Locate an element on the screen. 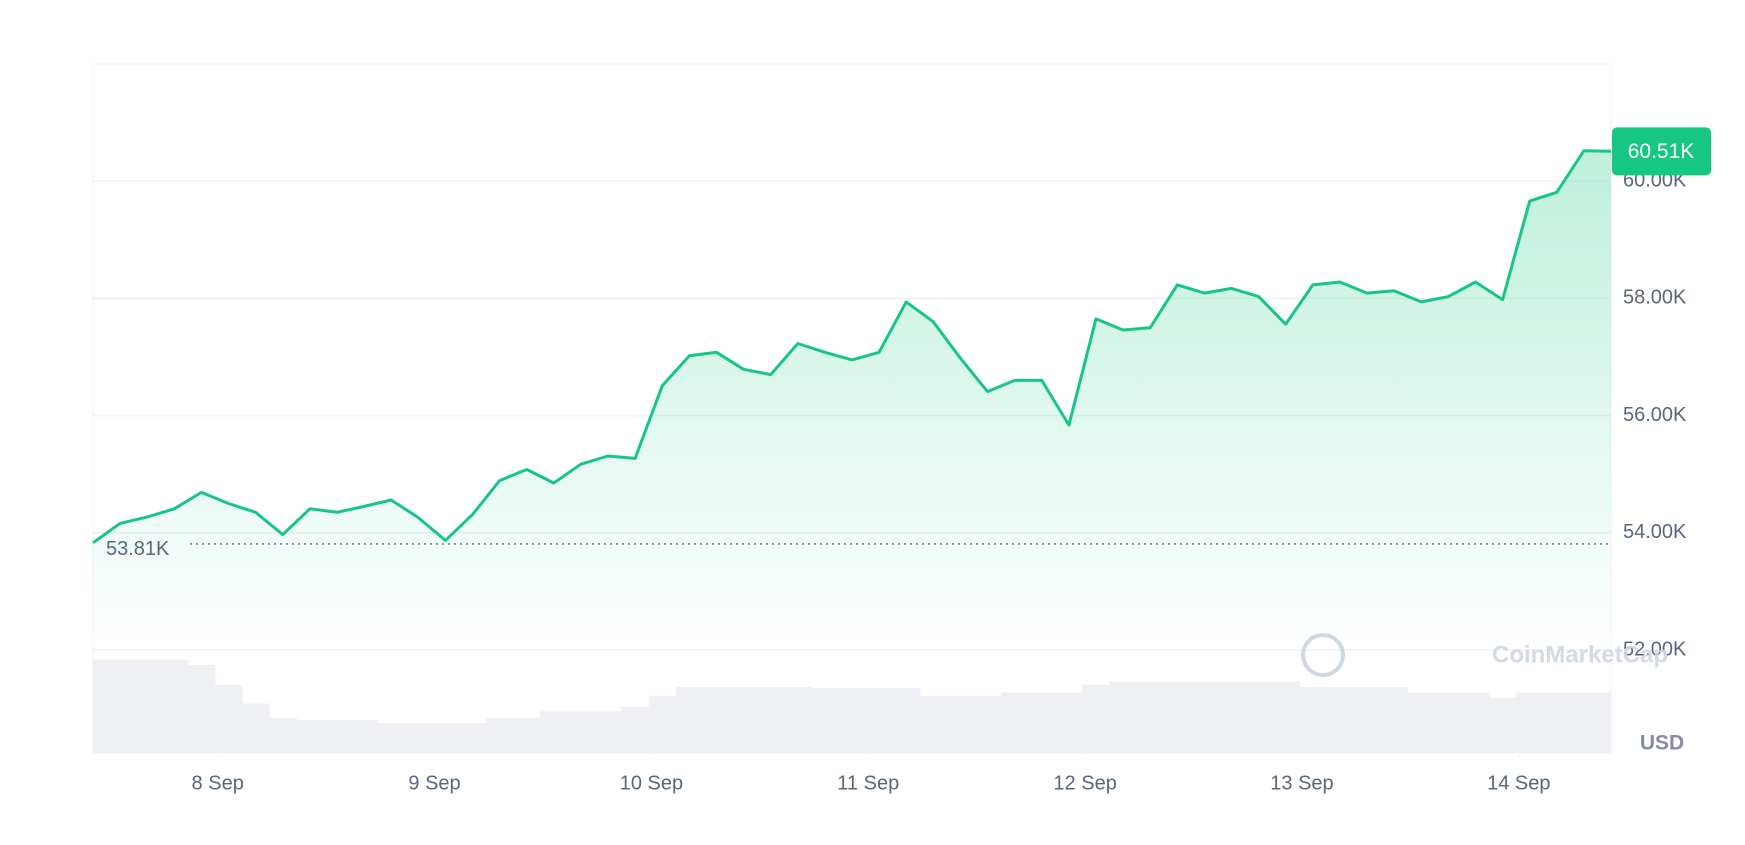  x-tick-label: 12 Sep is located at coordinates (1084, 783).